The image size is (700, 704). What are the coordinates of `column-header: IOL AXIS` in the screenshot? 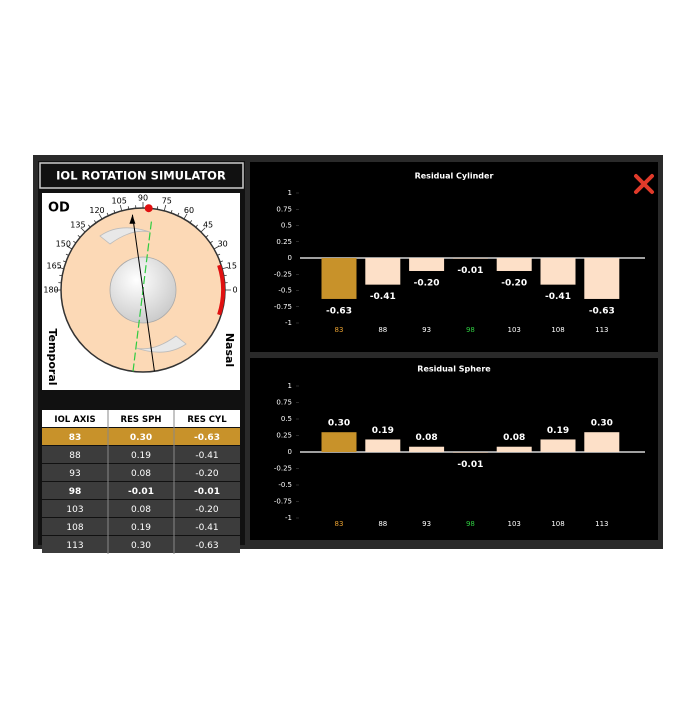 It's located at (74, 420).